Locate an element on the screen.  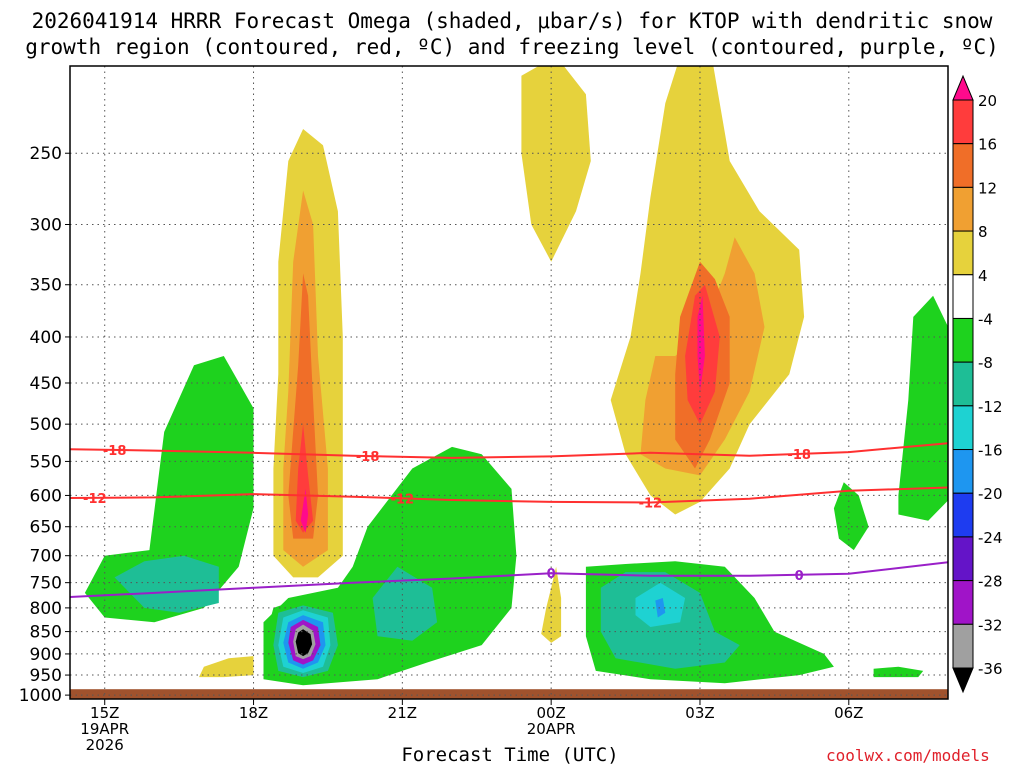
terrain-fill is located at coordinates (509, 694).